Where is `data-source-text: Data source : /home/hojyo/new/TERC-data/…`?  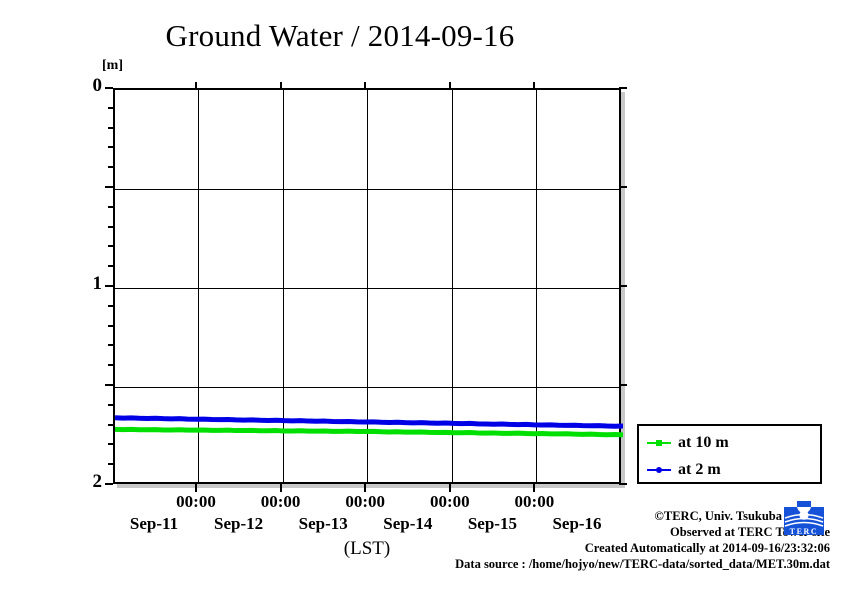 data-source-text: Data source : /home/hojyo/new/TERC-data/… is located at coordinates (642, 564).